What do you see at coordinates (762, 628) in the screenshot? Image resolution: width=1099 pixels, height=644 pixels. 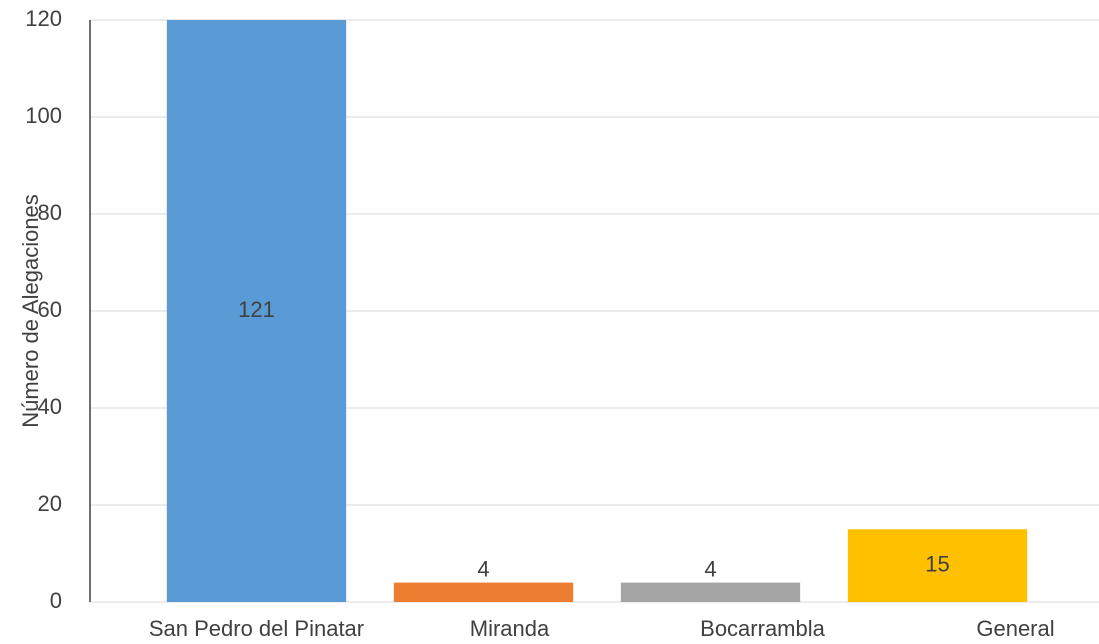 I see `x-tick-label: Bocarrambla` at bounding box center [762, 628].